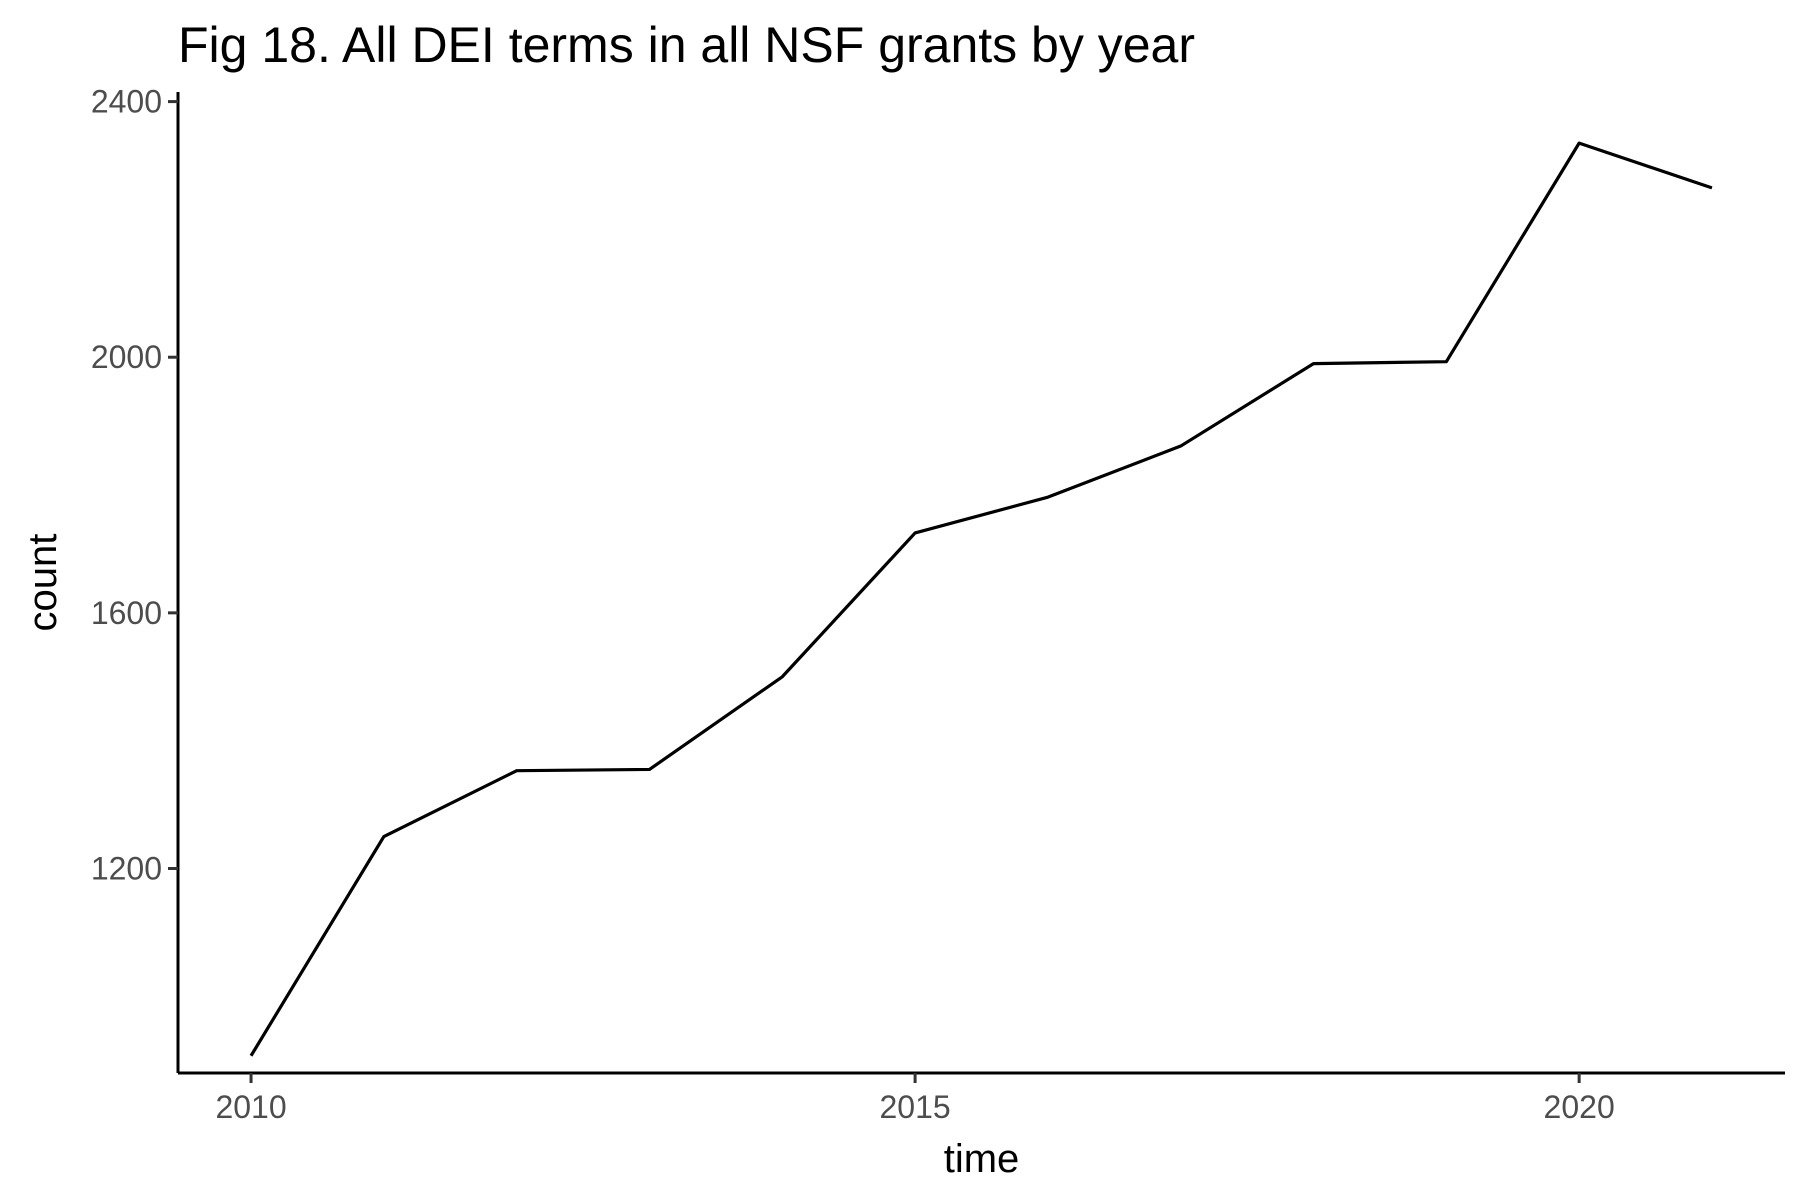 This screenshot has height=1200, width=1800. I want to click on x-tick-label-2015: 2015, so click(915, 1107).